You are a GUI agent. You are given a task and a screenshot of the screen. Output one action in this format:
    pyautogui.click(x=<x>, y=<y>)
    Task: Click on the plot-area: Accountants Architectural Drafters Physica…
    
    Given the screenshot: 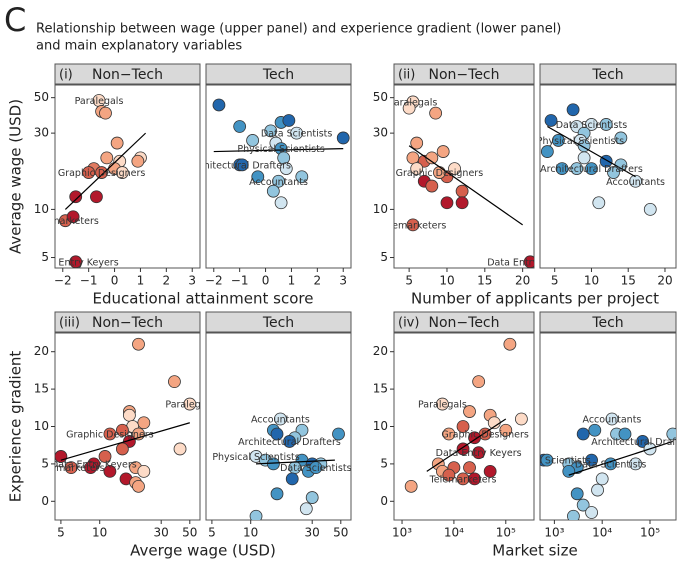 What is the action you would take?
    pyautogui.click(x=282, y=466)
    